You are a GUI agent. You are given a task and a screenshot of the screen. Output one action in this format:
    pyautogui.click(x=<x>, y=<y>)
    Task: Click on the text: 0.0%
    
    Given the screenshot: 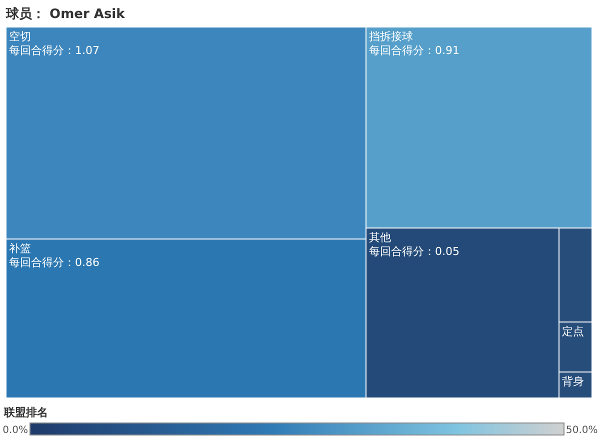 What is the action you would take?
    pyautogui.click(x=15, y=430)
    